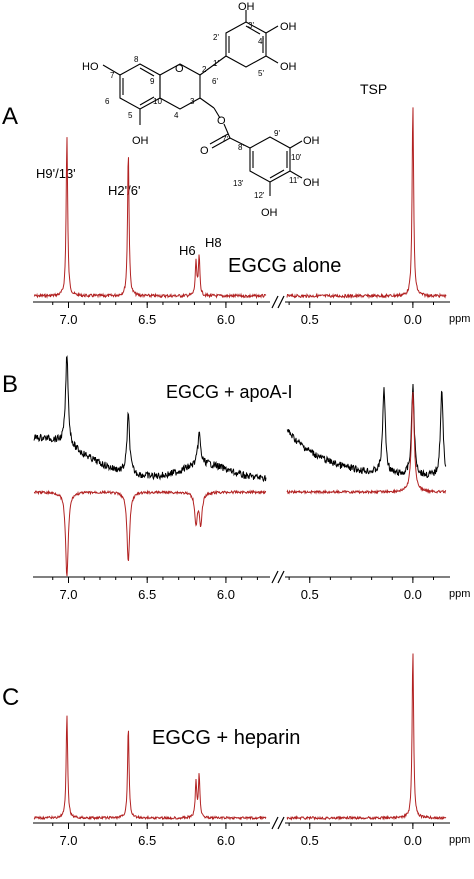 The image size is (474, 879). I want to click on atom-label-oh-top: OH, so click(246, 7).